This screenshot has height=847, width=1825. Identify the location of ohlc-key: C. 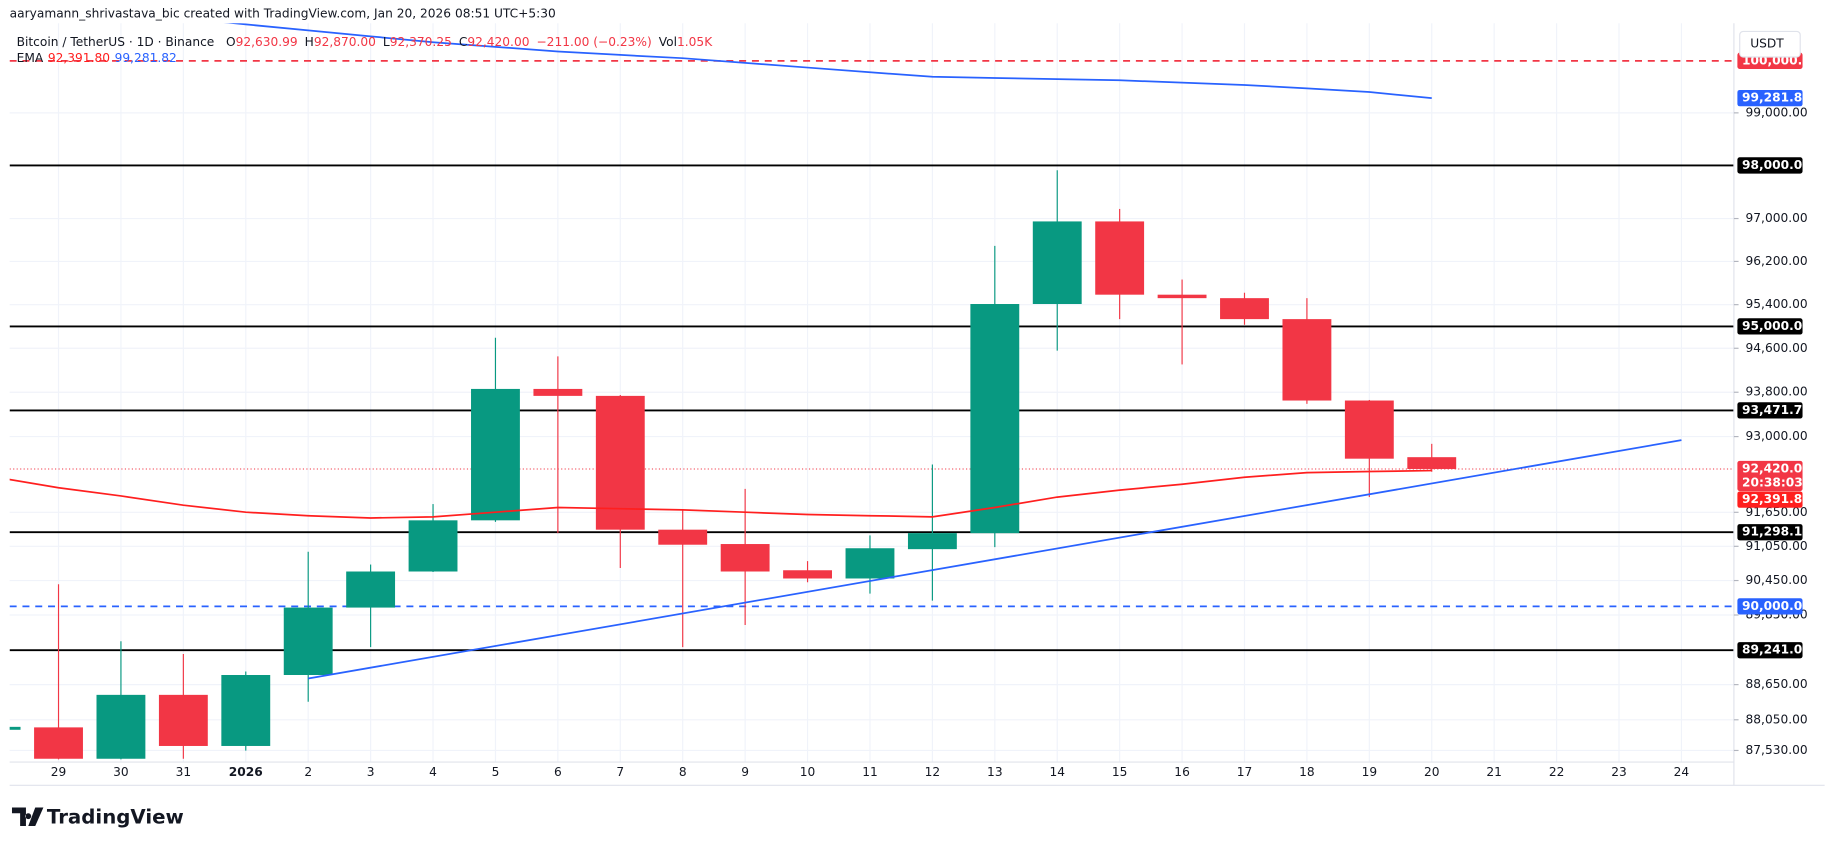
(463, 41).